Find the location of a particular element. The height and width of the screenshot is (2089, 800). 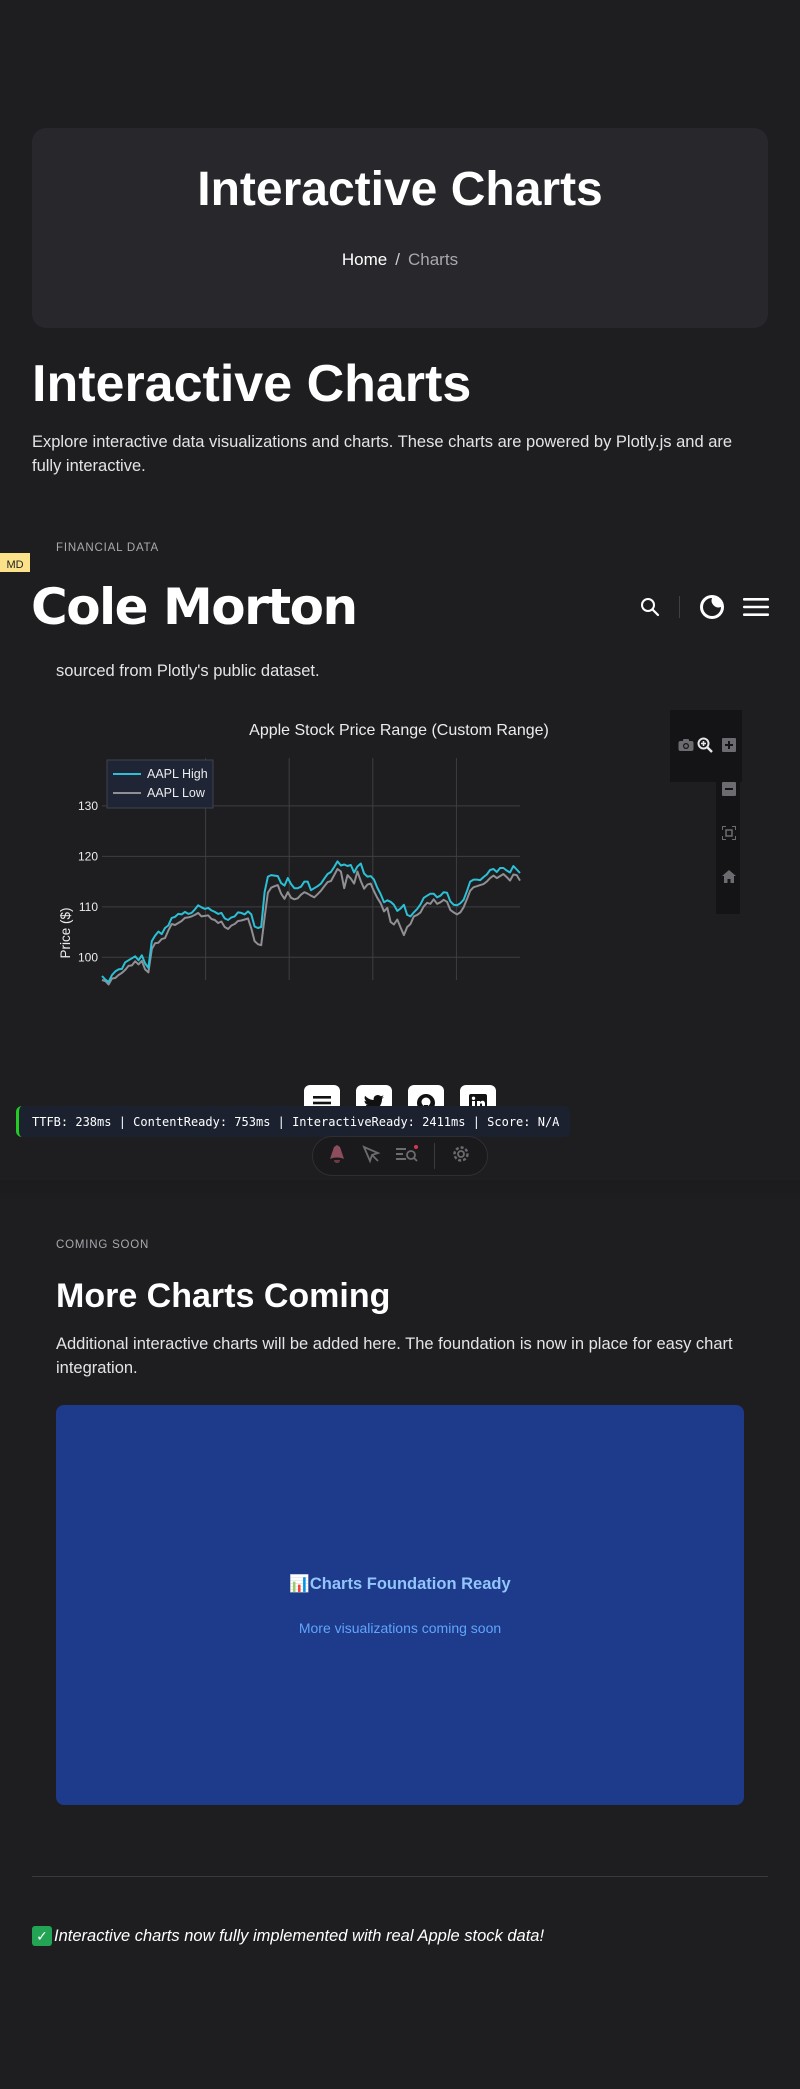

dev-toolbar-separator is located at coordinates (435, 1156).